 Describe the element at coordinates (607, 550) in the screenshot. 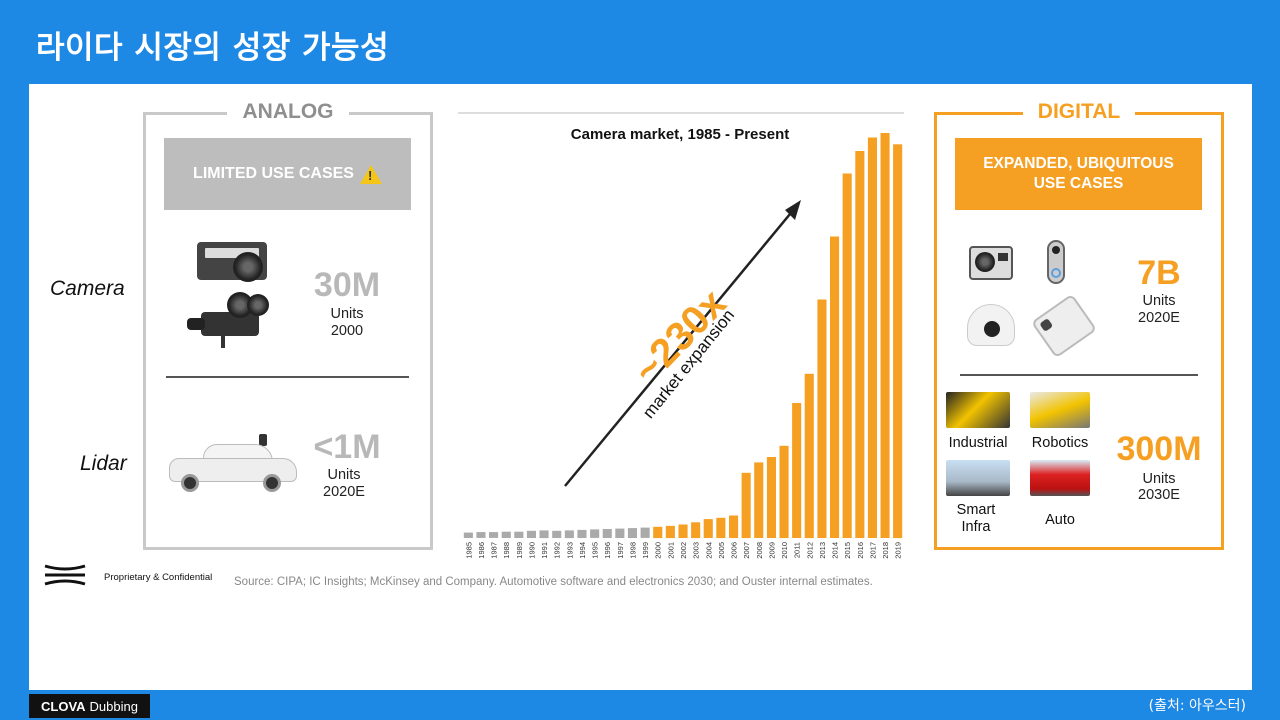

I see `tick-label-1996: 1996` at that location.